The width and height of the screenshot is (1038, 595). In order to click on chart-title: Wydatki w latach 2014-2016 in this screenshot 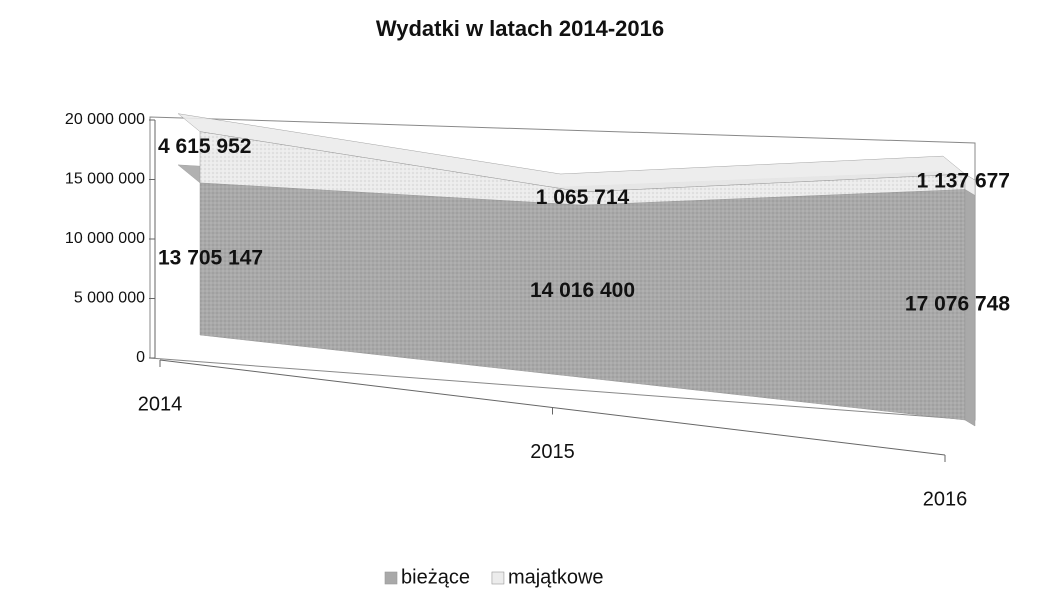, I will do `click(520, 28)`.